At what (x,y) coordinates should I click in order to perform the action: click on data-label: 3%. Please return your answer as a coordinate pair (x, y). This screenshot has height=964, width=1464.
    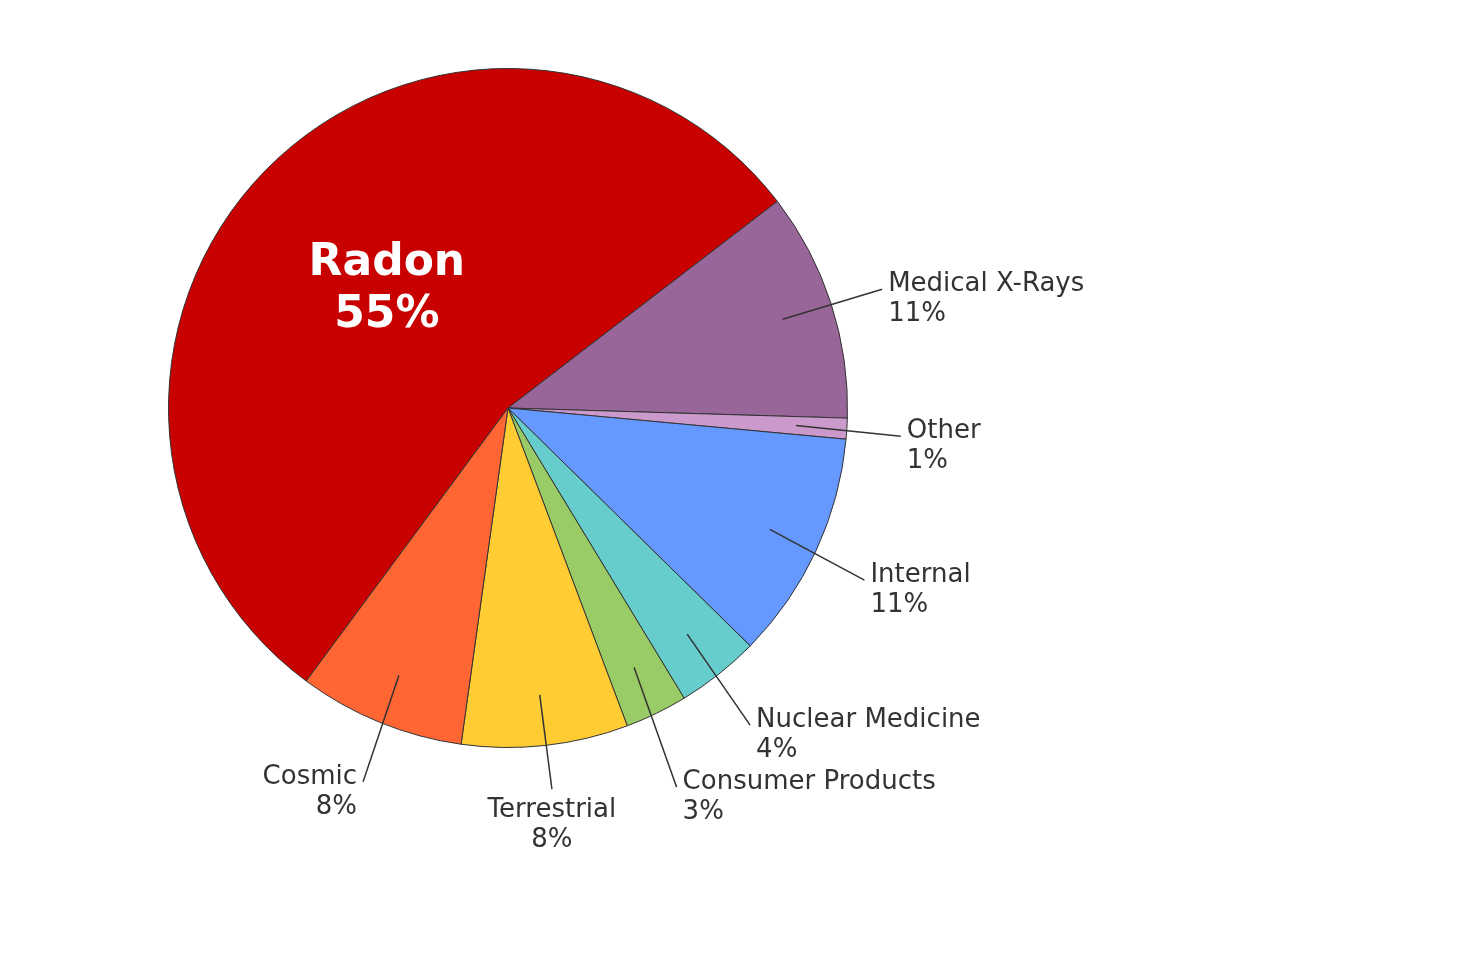
    Looking at the image, I should click on (703, 809).